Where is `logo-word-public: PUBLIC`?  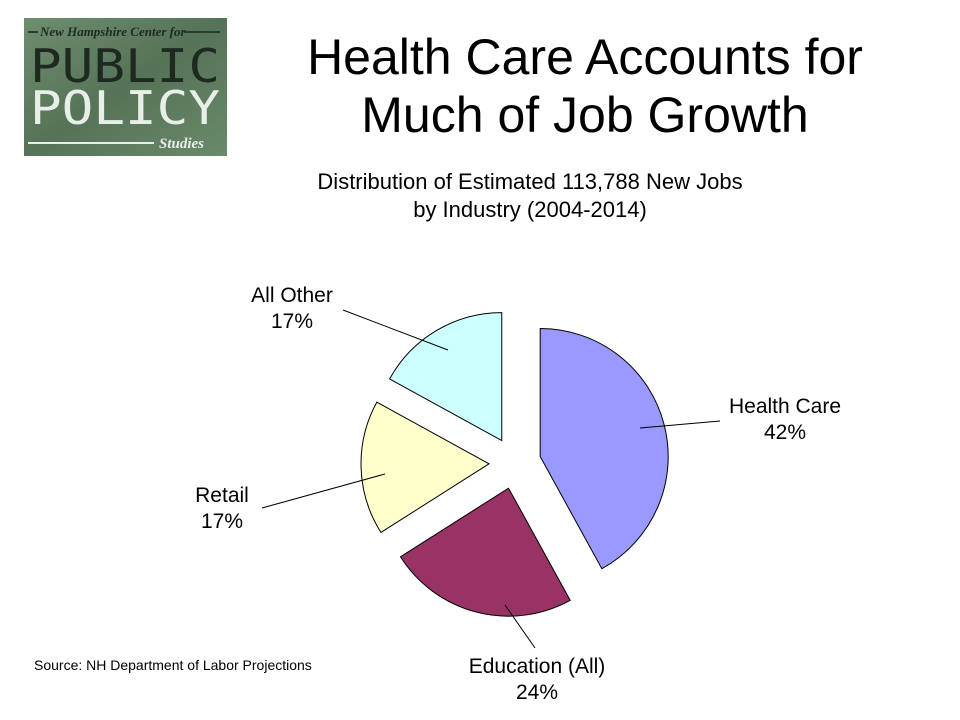
logo-word-public: PUBLIC is located at coordinates (125, 66).